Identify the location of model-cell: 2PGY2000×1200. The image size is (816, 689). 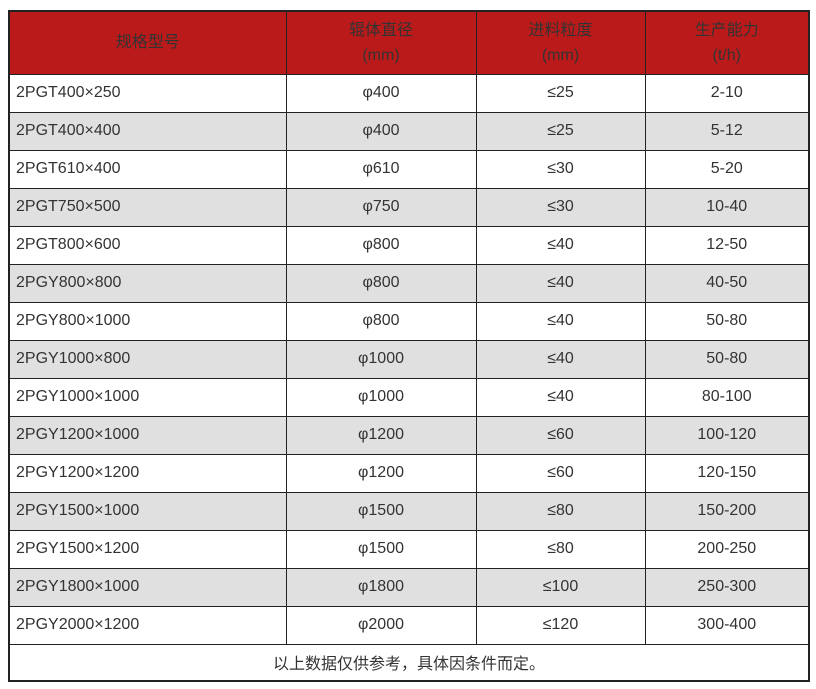
(147, 625).